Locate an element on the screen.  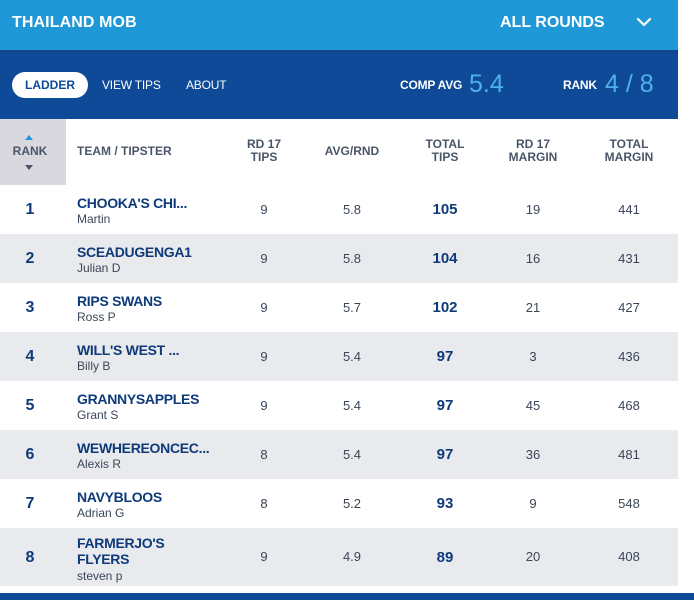
row-total-margin: 481 is located at coordinates (629, 454).